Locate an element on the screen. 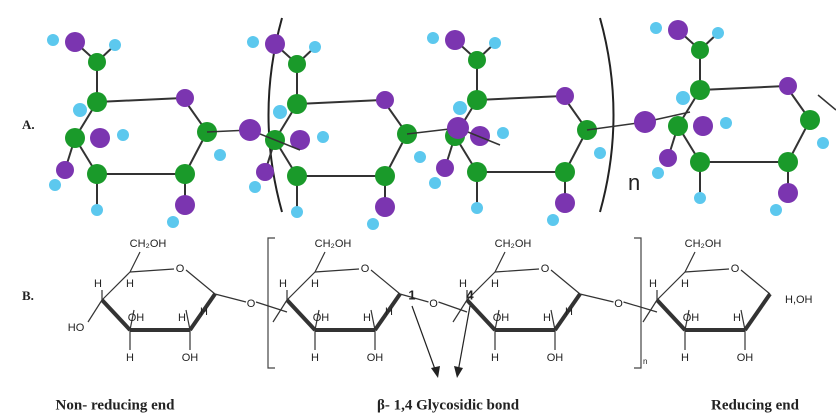  square-bracket-left is located at coordinates (271, 303).